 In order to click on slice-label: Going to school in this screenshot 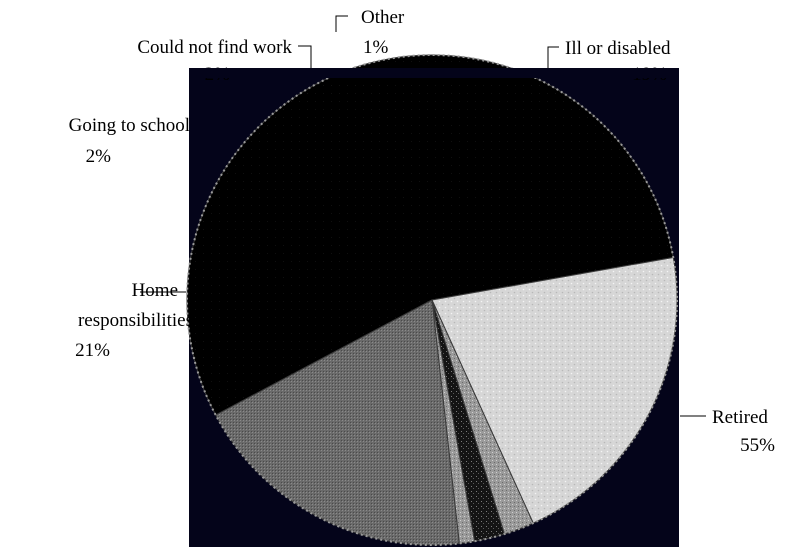, I will do `click(129, 125)`.